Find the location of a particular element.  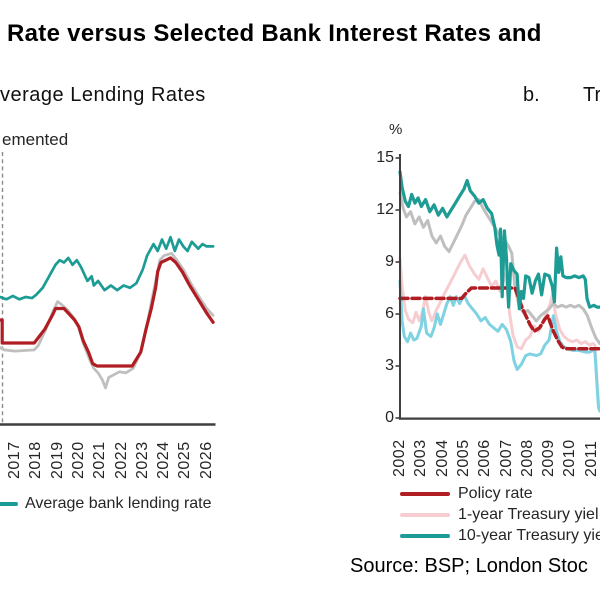

panel-b-title: Tr is located at coordinates (591, 95).